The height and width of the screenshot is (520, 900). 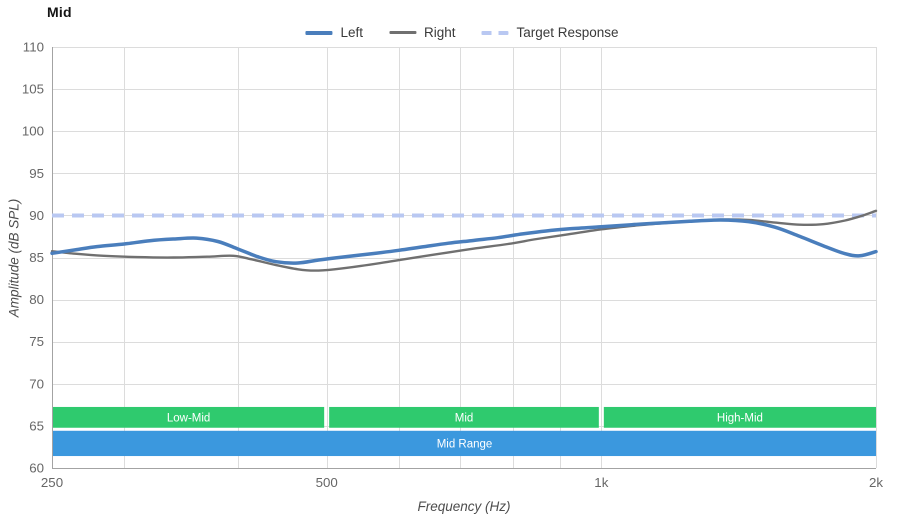 What do you see at coordinates (567, 32) in the screenshot?
I see `legend-label: Target Response` at bounding box center [567, 32].